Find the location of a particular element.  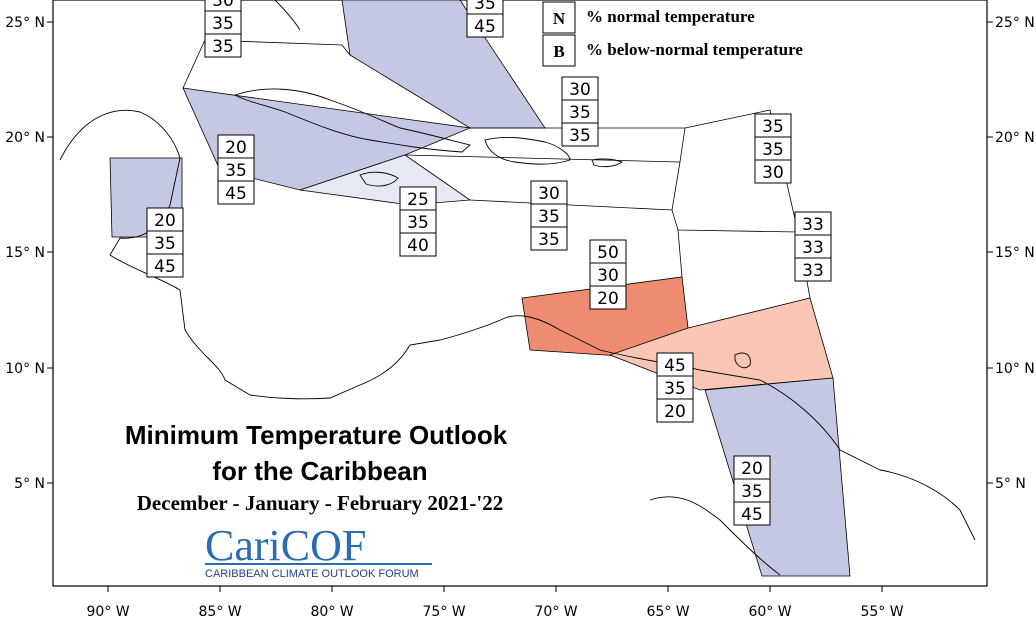

caricof-logo-main: CariCOF is located at coordinates (285, 545).